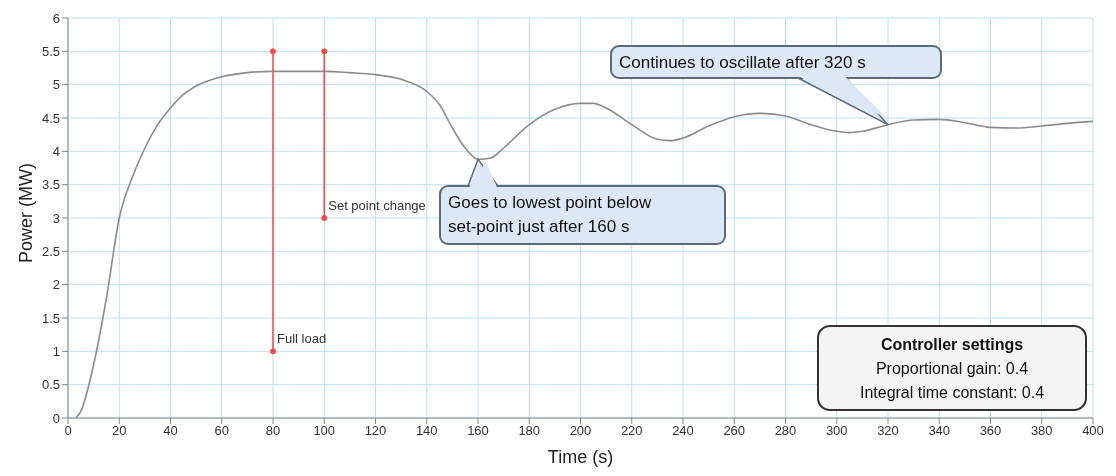 The image size is (1116, 476). Describe the element at coordinates (683, 431) in the screenshot. I see `x-tick-label: 240` at that location.